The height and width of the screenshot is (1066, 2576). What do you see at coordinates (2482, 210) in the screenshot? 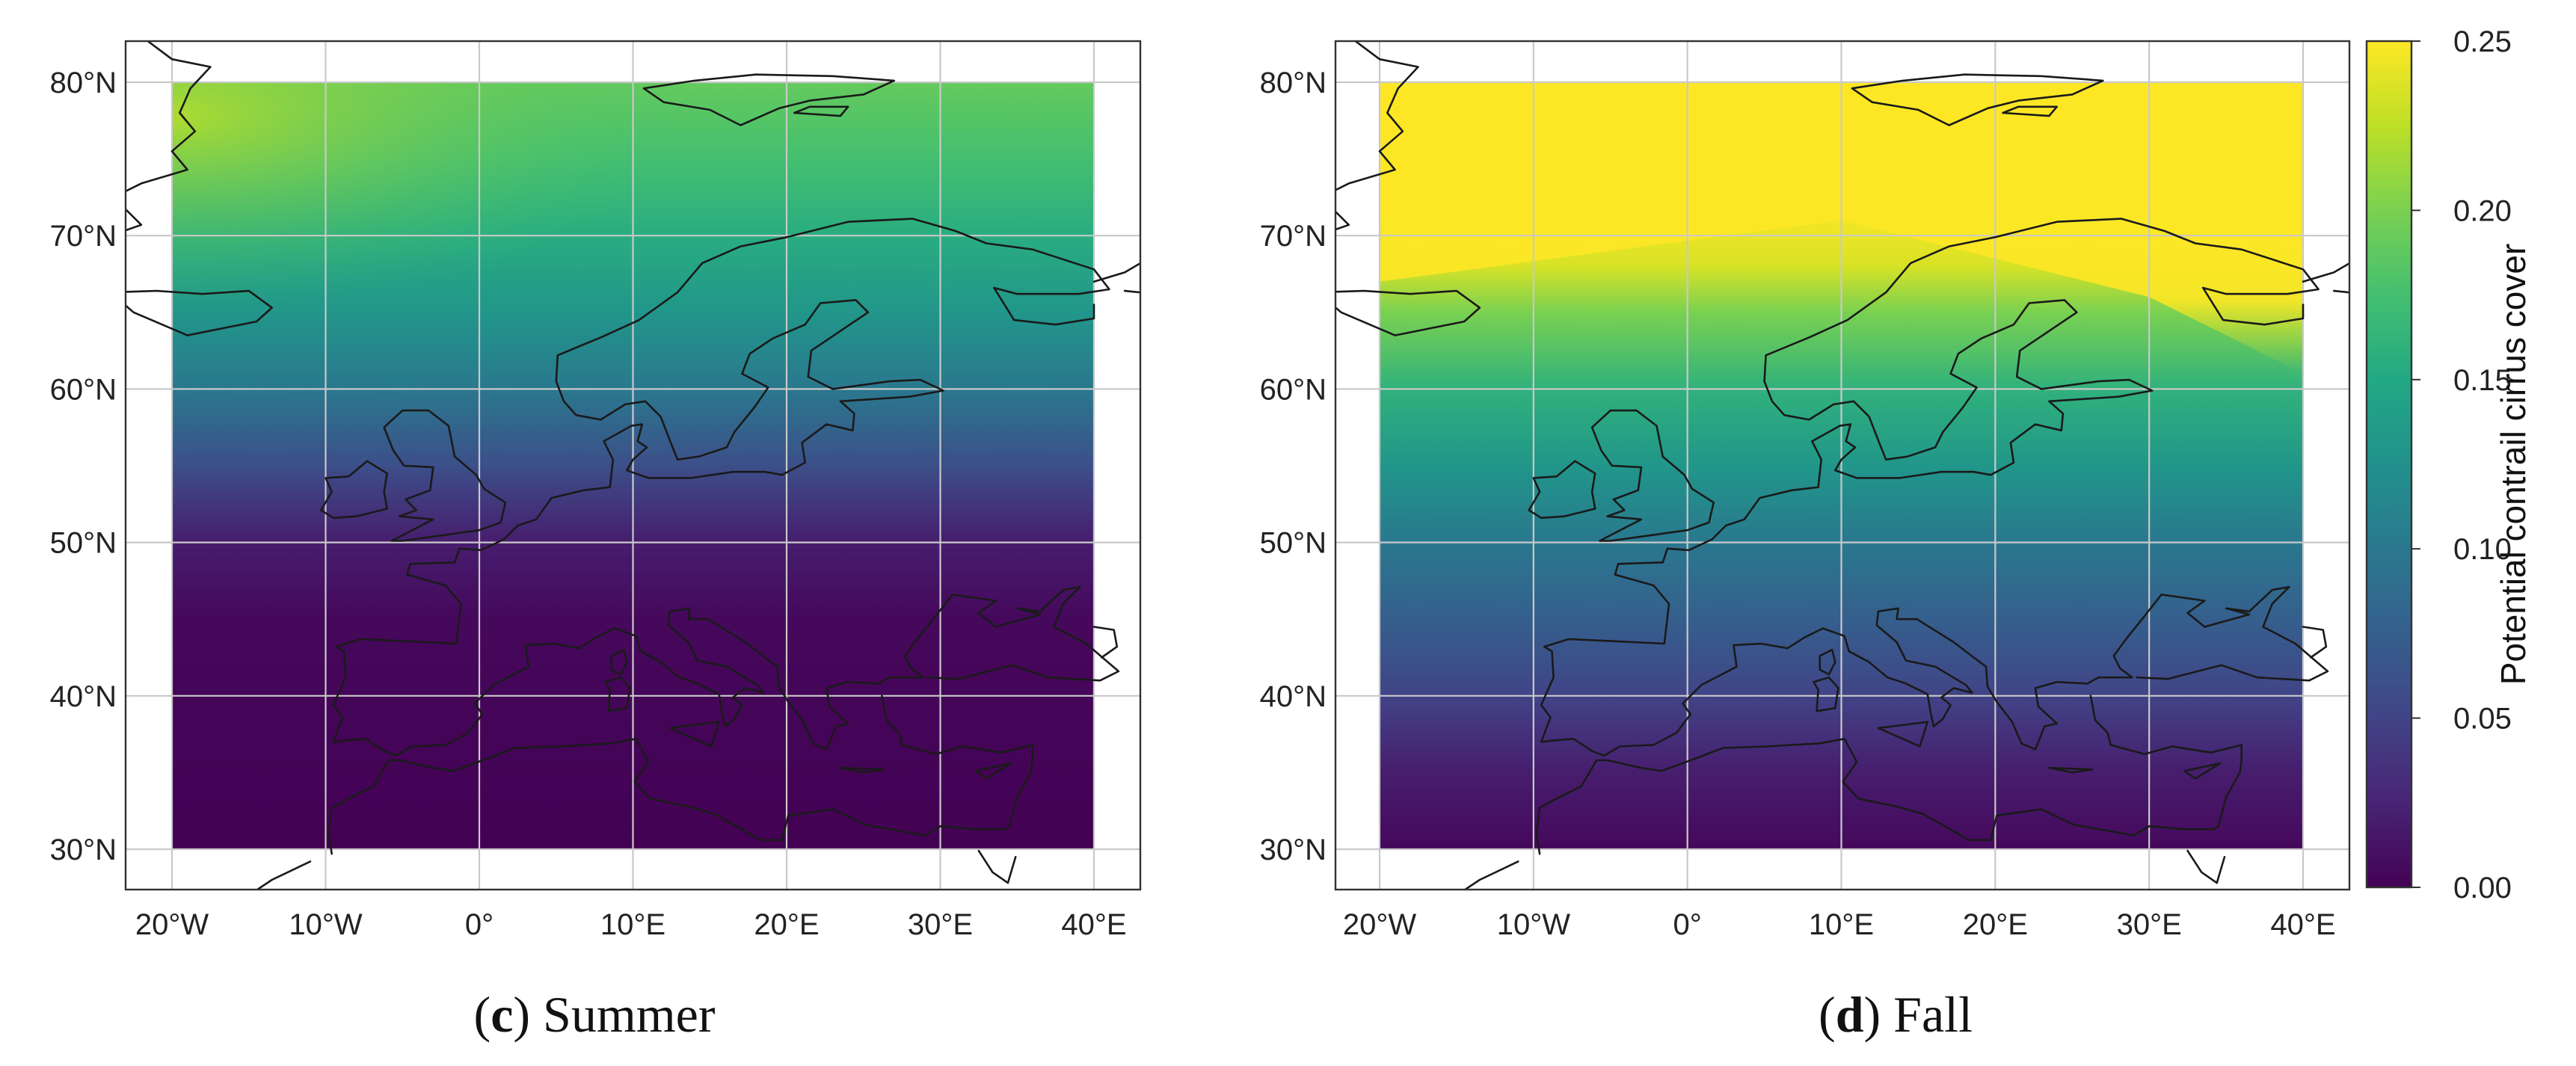
I see `colorbar-tick-label: 0.20` at bounding box center [2482, 210].